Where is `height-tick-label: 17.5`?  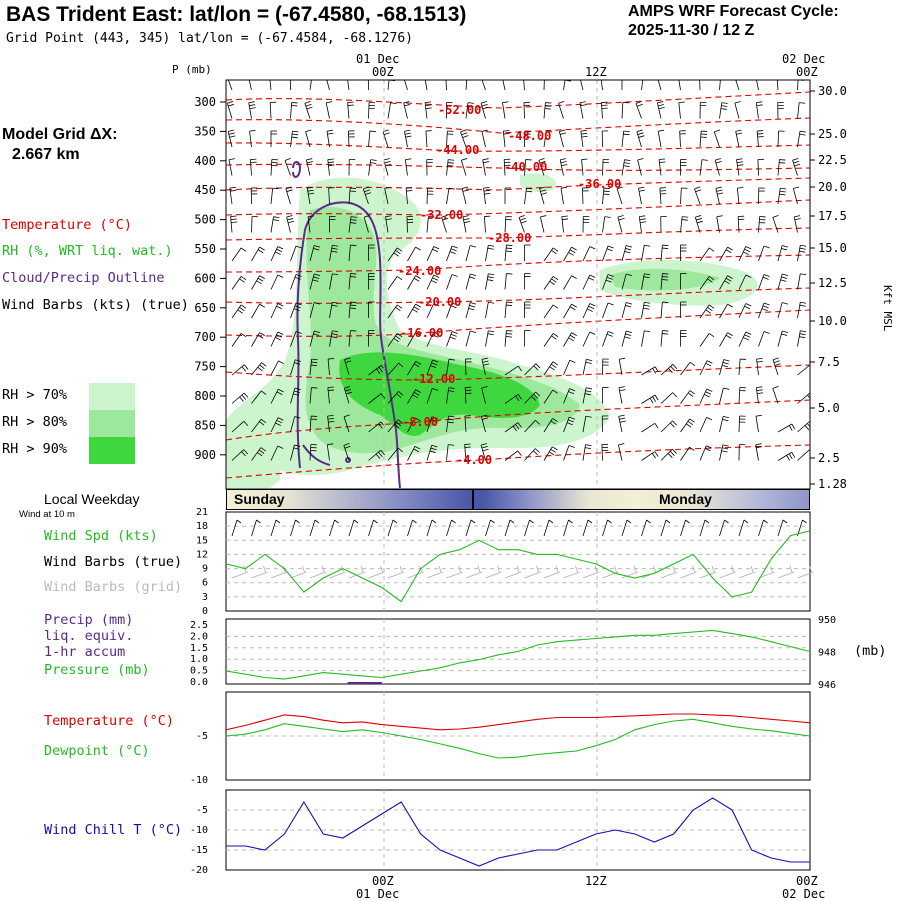
height-tick-label: 17.5 is located at coordinates (832, 216).